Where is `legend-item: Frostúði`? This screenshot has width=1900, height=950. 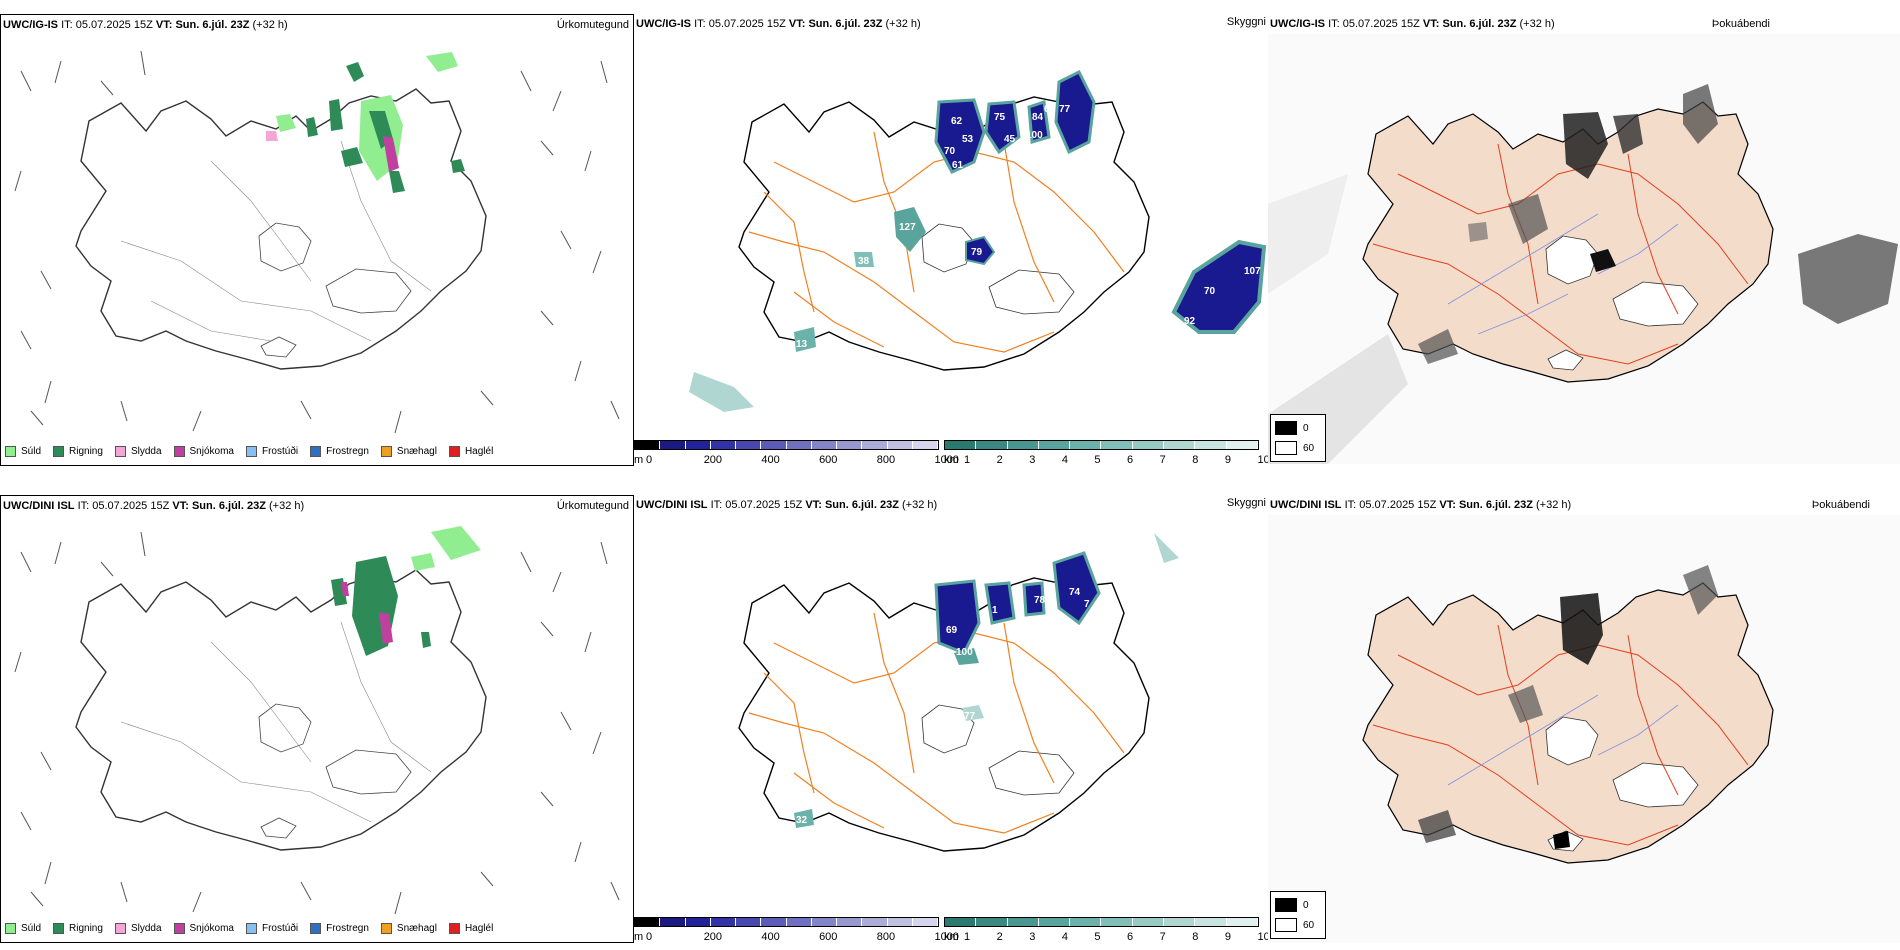
legend-item: Frostúði is located at coordinates (271, 451).